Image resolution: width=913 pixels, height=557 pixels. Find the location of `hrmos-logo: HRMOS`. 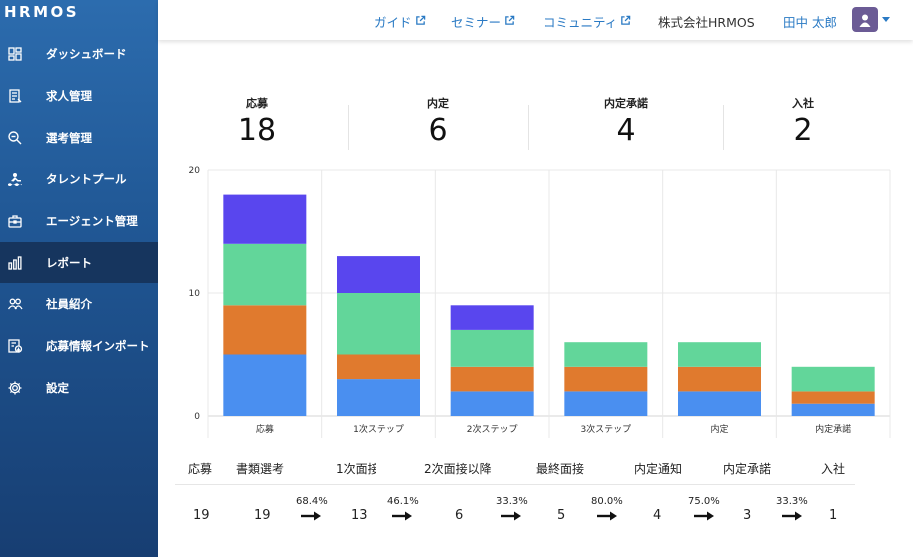

hrmos-logo: HRMOS is located at coordinates (42, 12).